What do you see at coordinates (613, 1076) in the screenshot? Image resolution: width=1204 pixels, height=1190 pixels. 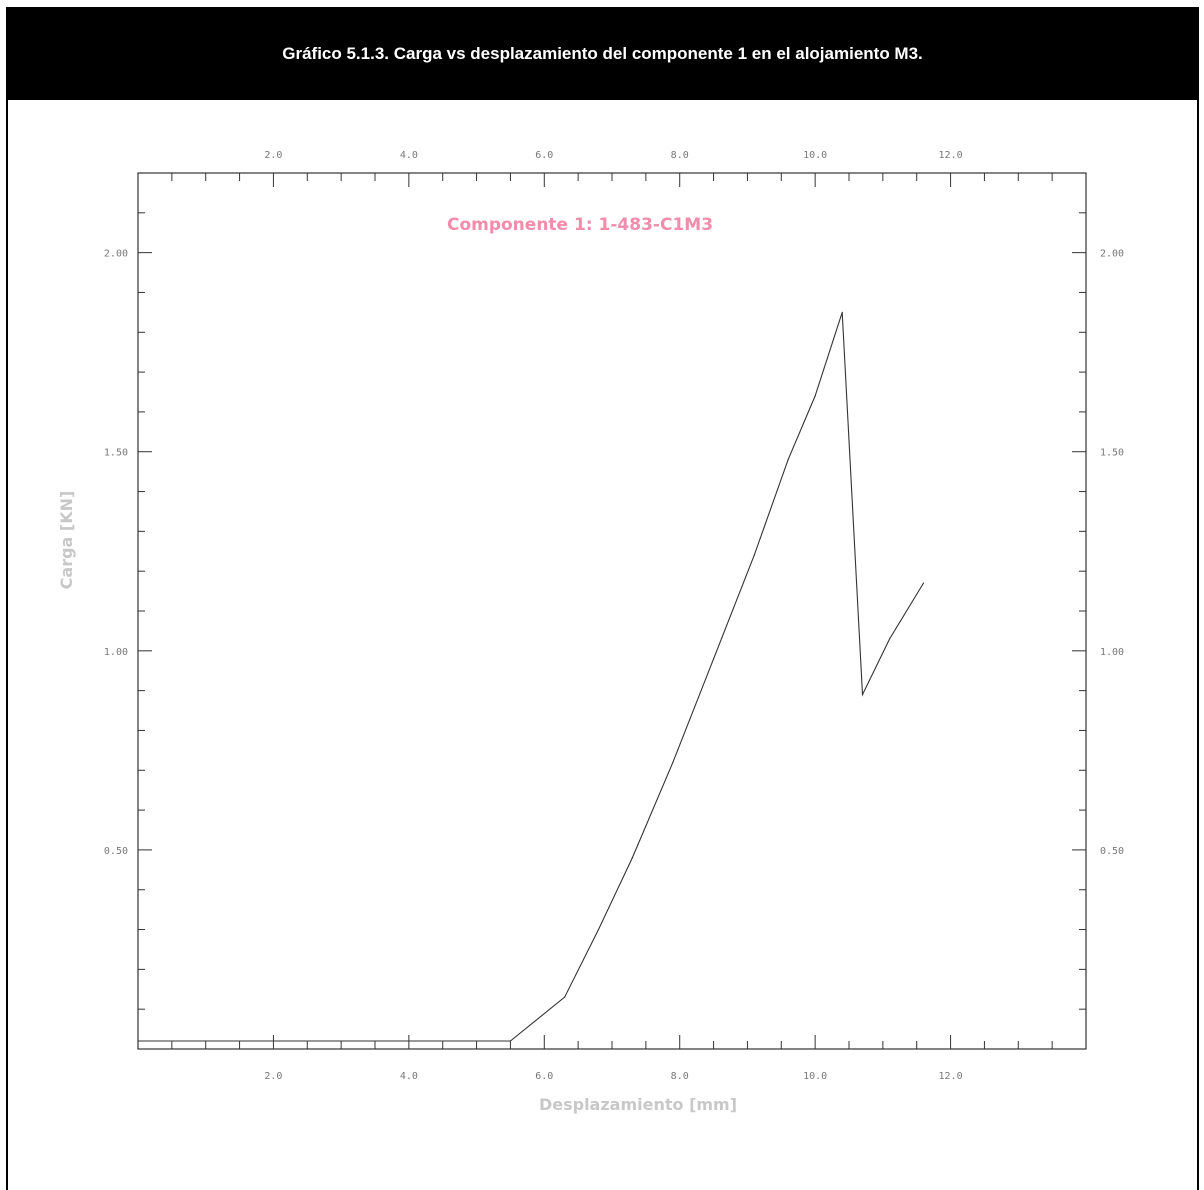 I see `x-tick-labels-bottom: 2.0 4.0 6.0 8.0 10.0 12.0` at bounding box center [613, 1076].